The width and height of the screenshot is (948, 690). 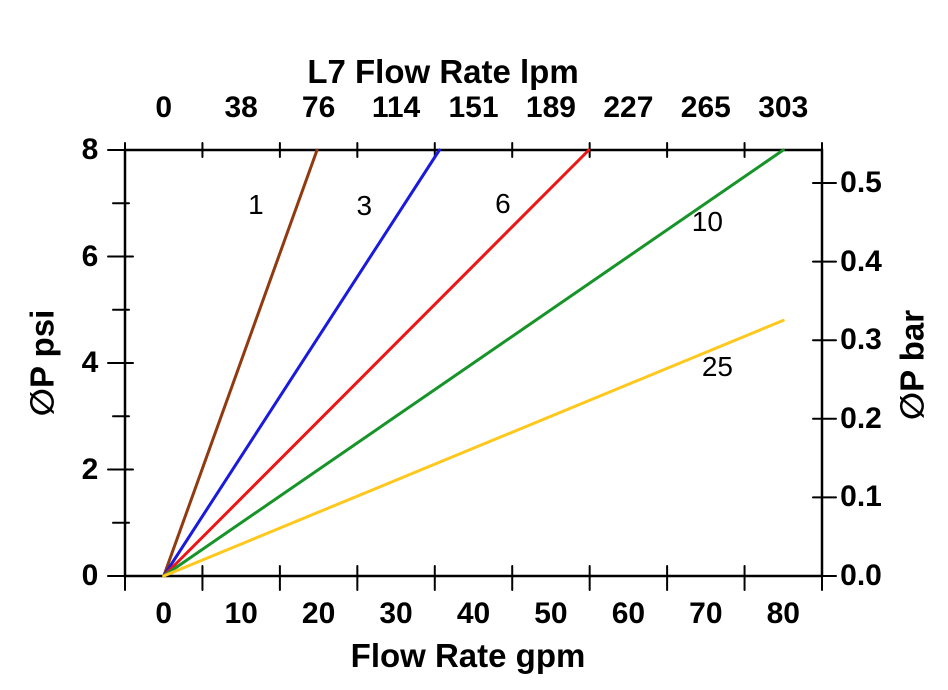 I want to click on bottom-axis-tick-label: 10, so click(x=241, y=613).